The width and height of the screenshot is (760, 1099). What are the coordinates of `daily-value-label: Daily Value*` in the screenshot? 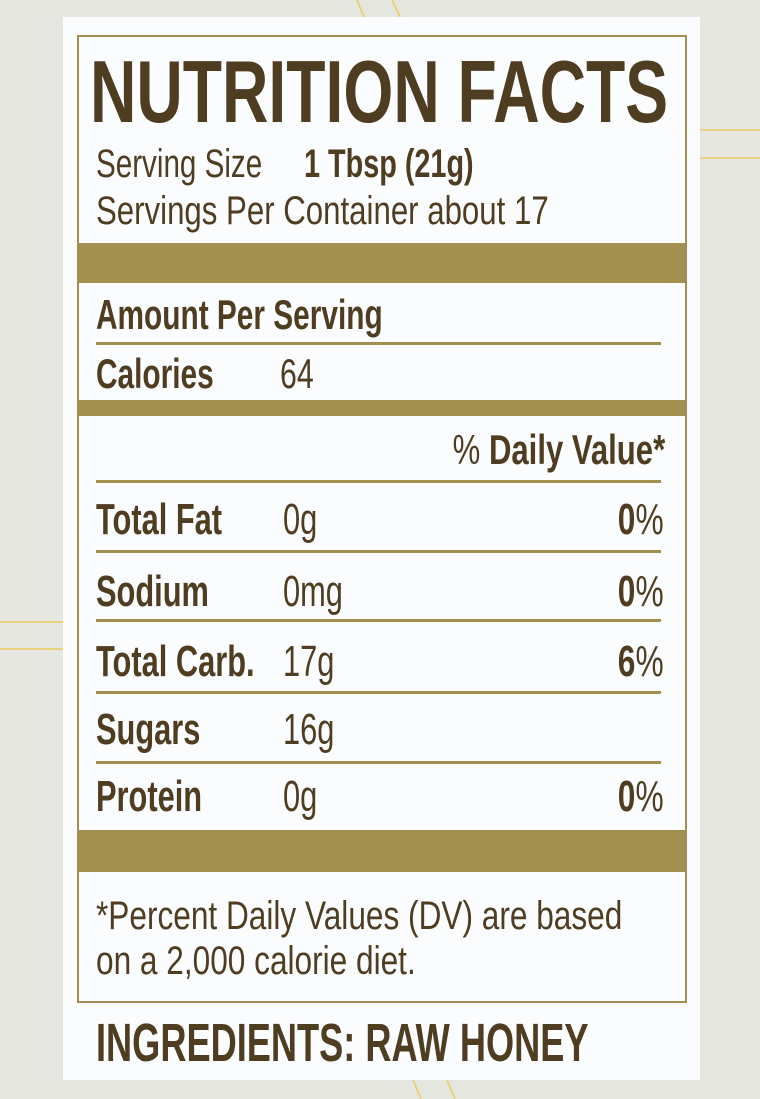 It's located at (576, 449).